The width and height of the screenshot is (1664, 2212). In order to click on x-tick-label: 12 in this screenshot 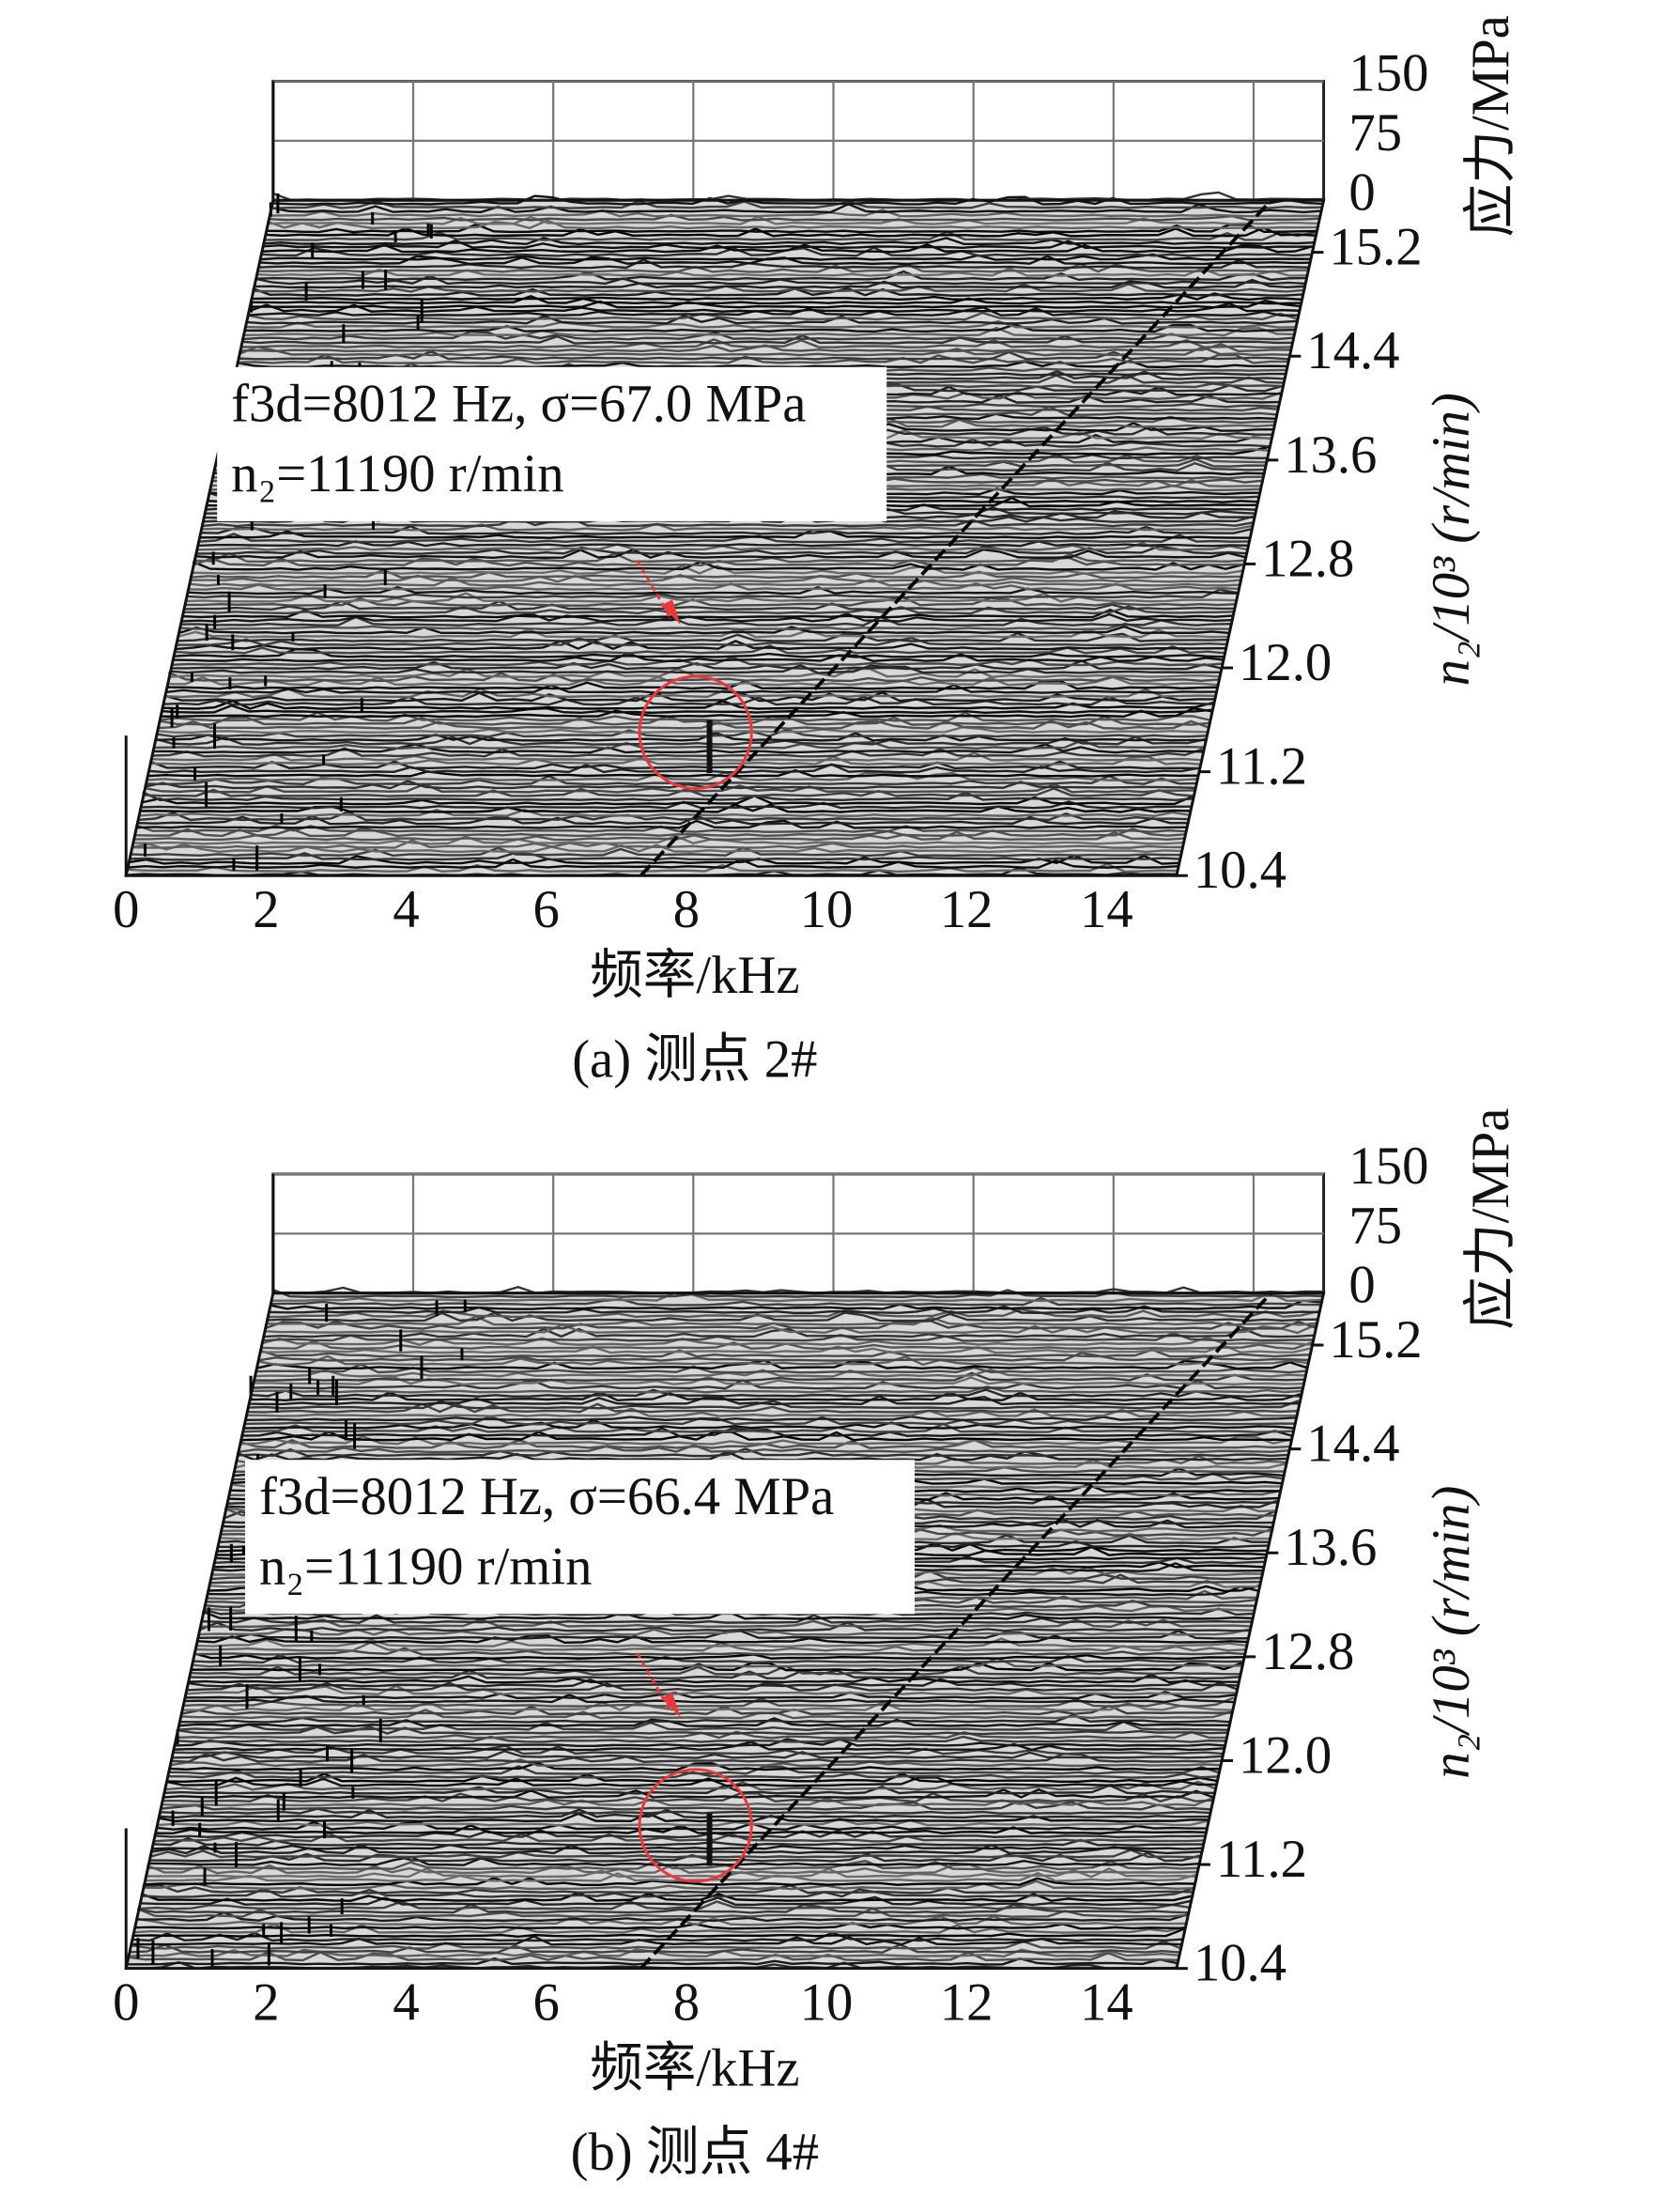, I will do `click(967, 909)`.